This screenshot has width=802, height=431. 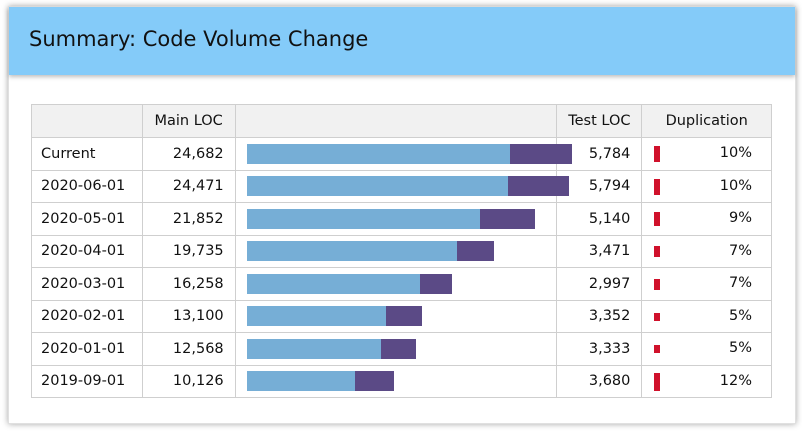 I want to click on row-date: 2019-09-01, so click(x=87, y=381).